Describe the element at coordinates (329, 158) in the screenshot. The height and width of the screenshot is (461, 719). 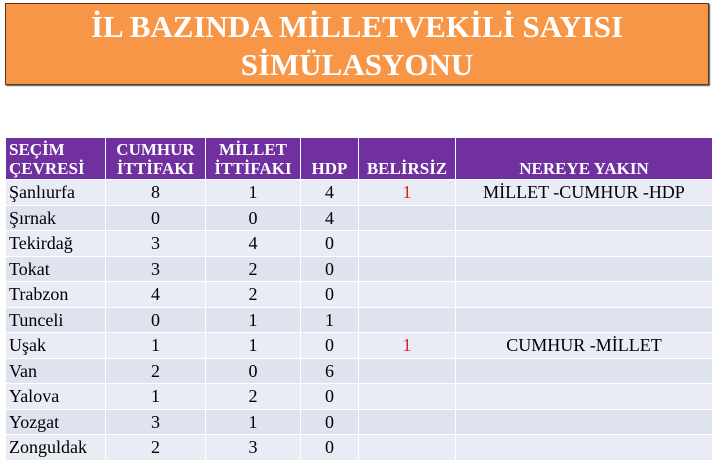
I see `header-hdp: HDP` at that location.